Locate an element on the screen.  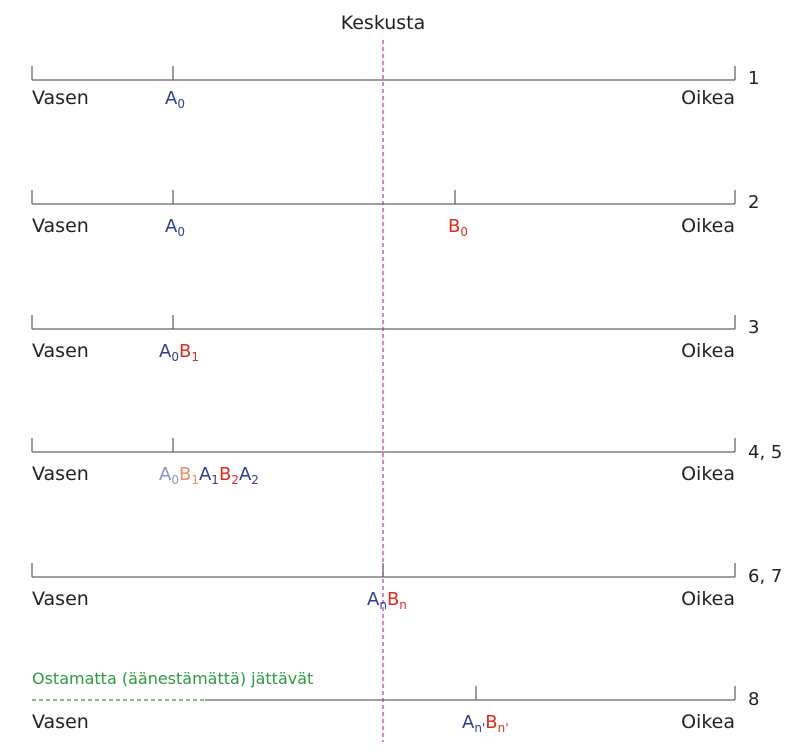
firm-sequence-label: A0B1A1B2A2 is located at coordinates (209, 475).